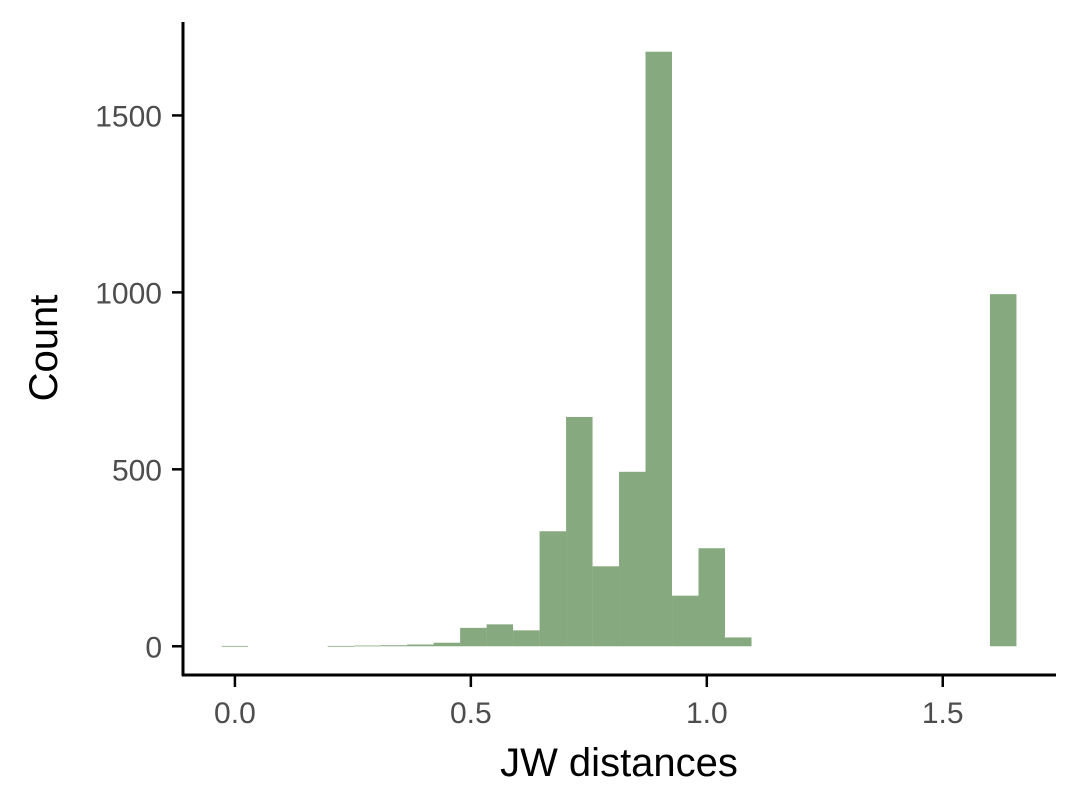 Image resolution: width=1080 pixels, height=810 pixels. I want to click on x-axis-title: JW distances, so click(619, 763).